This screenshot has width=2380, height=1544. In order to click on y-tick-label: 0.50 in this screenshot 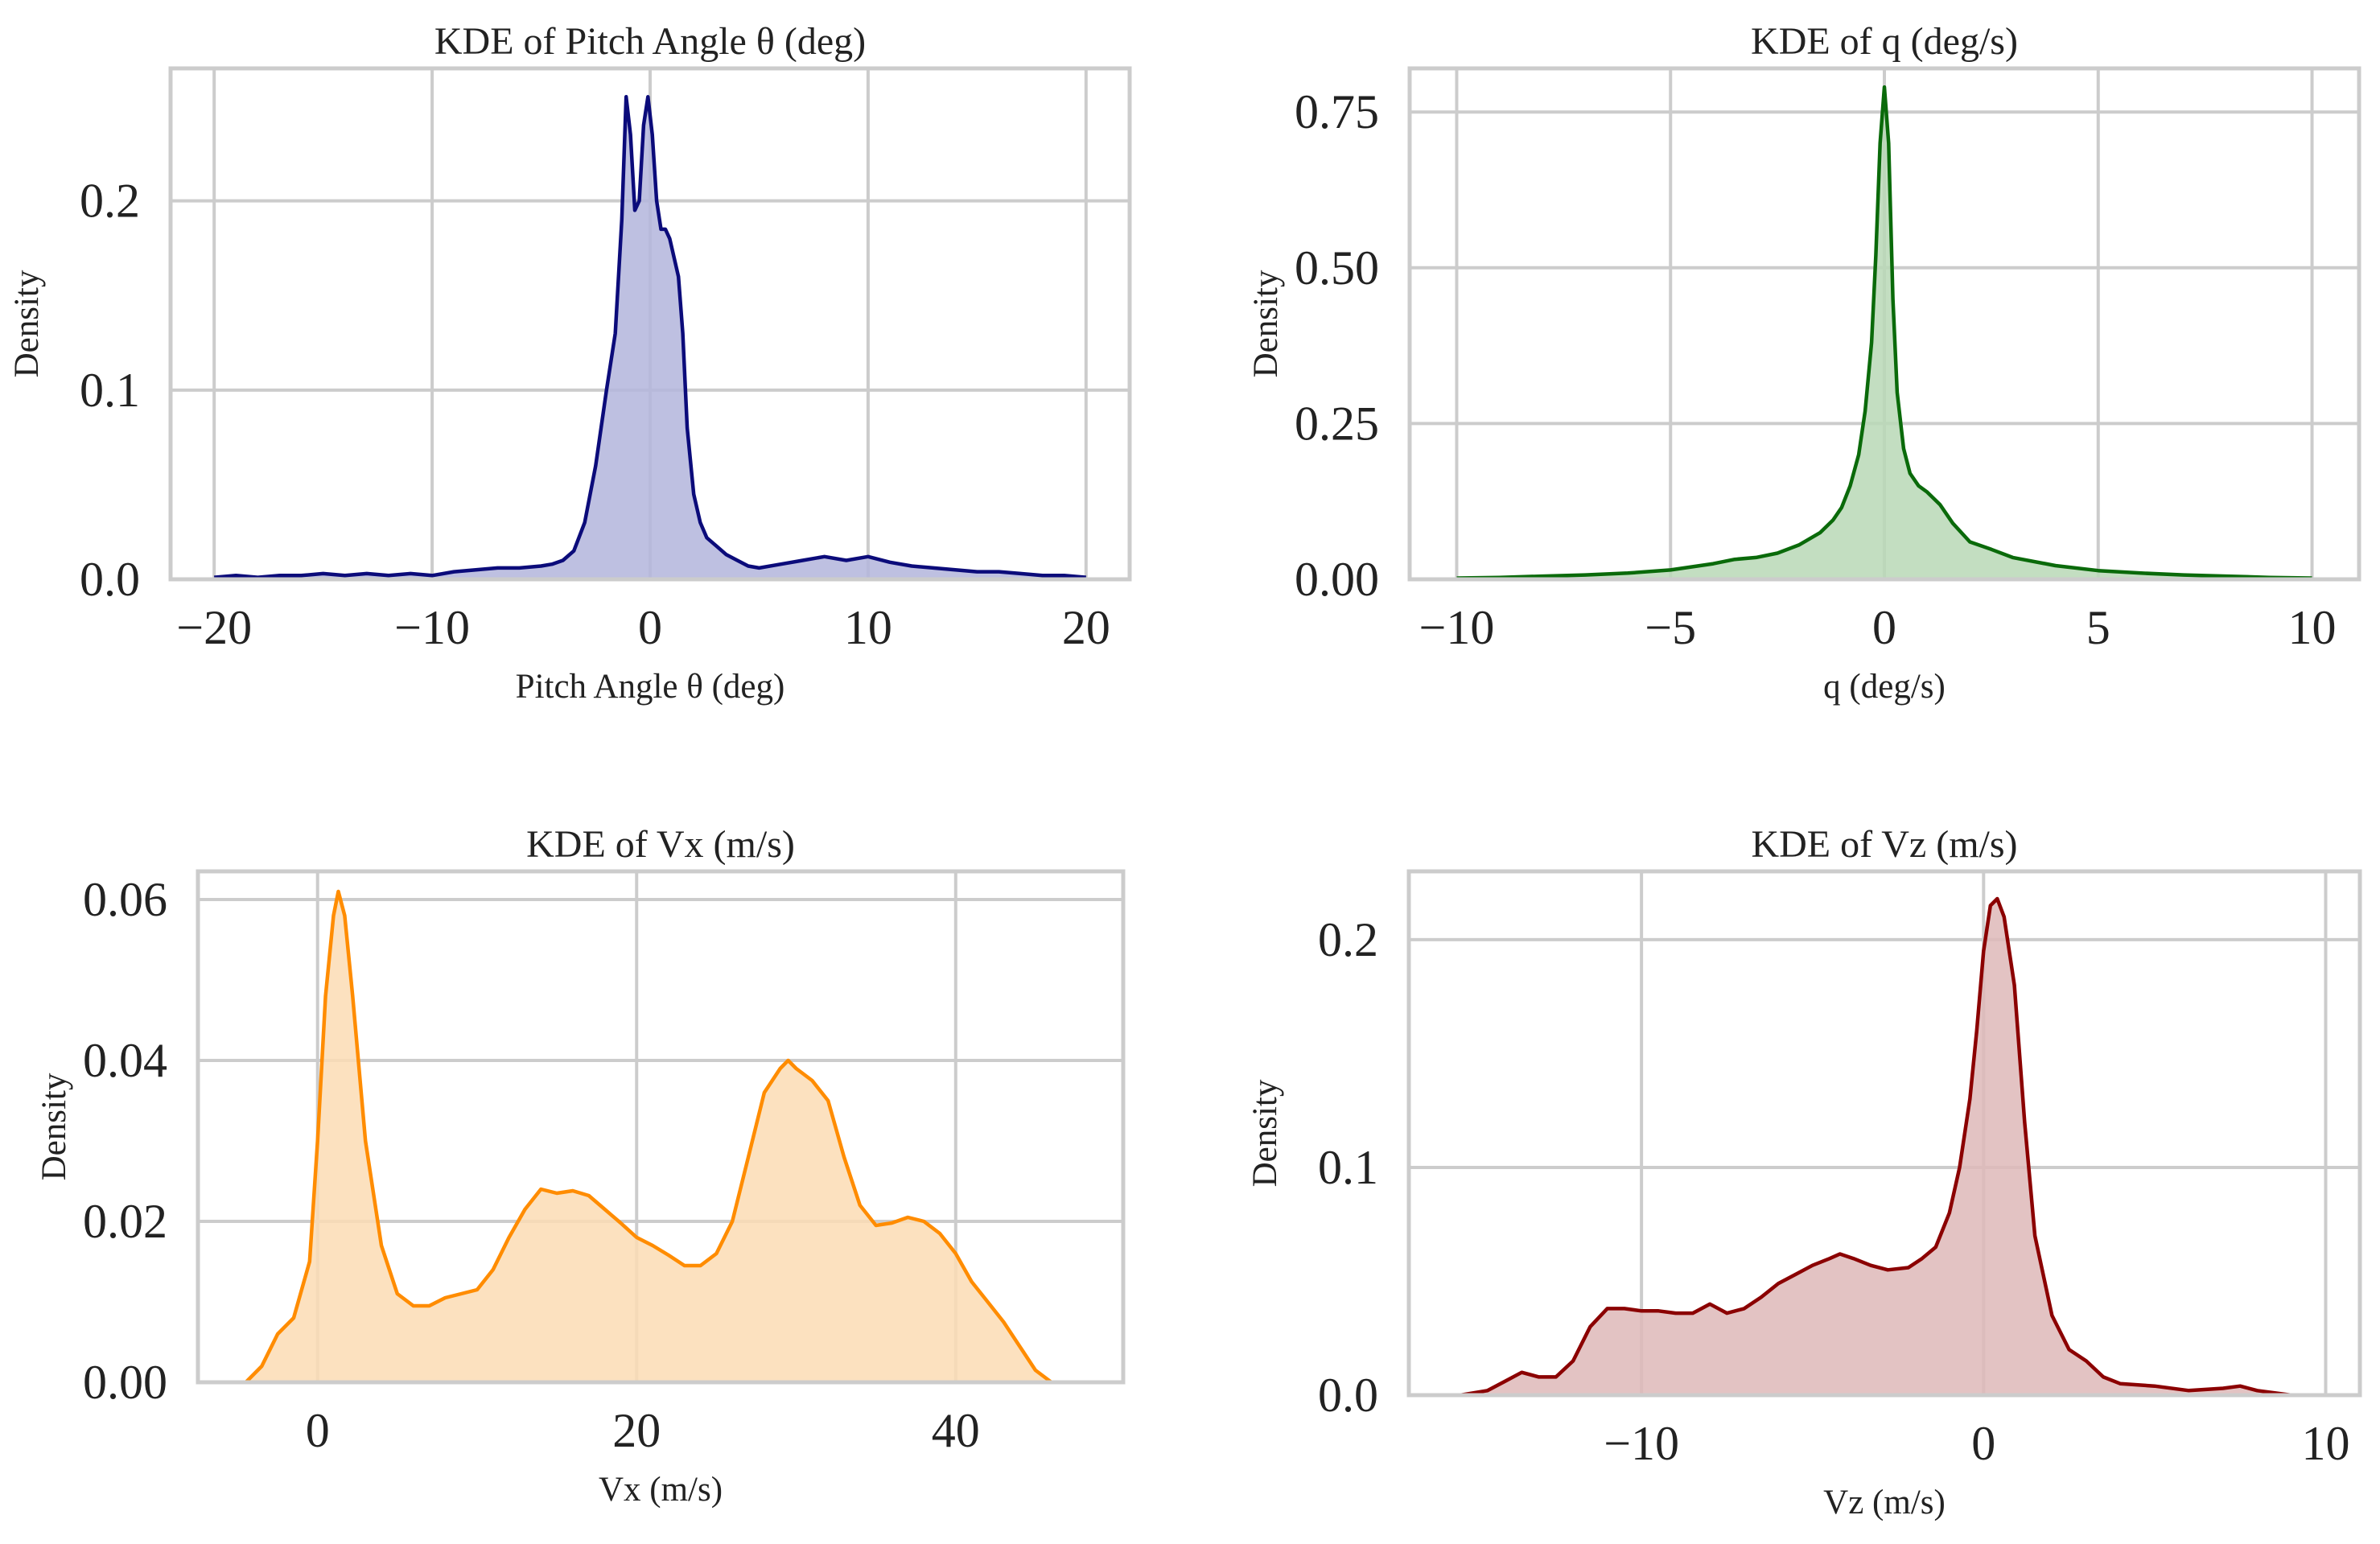, I will do `click(1337, 267)`.